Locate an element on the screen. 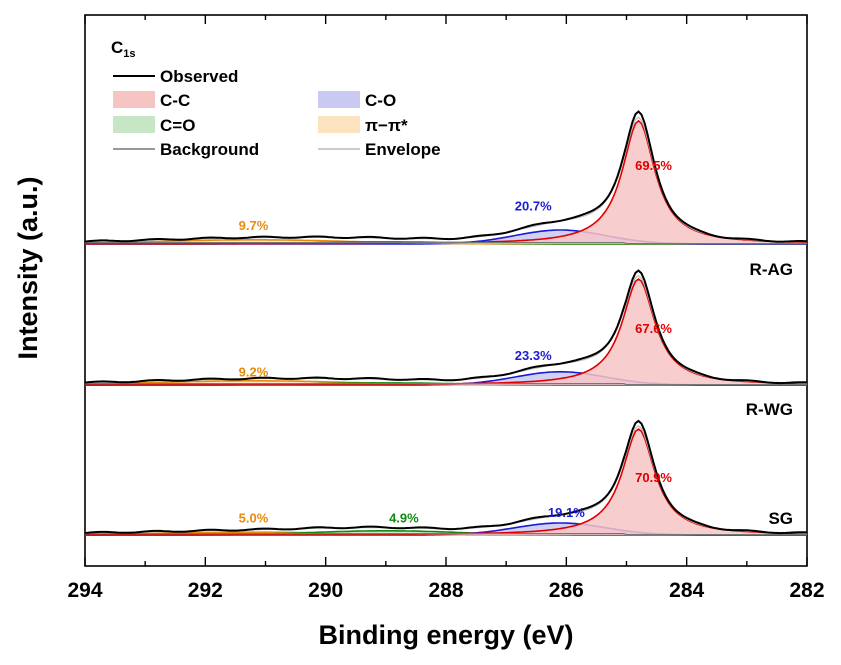 Image resolution: width=841 pixels, height=665 pixels. component-fill-c-double-o is located at coordinates (446, 532).